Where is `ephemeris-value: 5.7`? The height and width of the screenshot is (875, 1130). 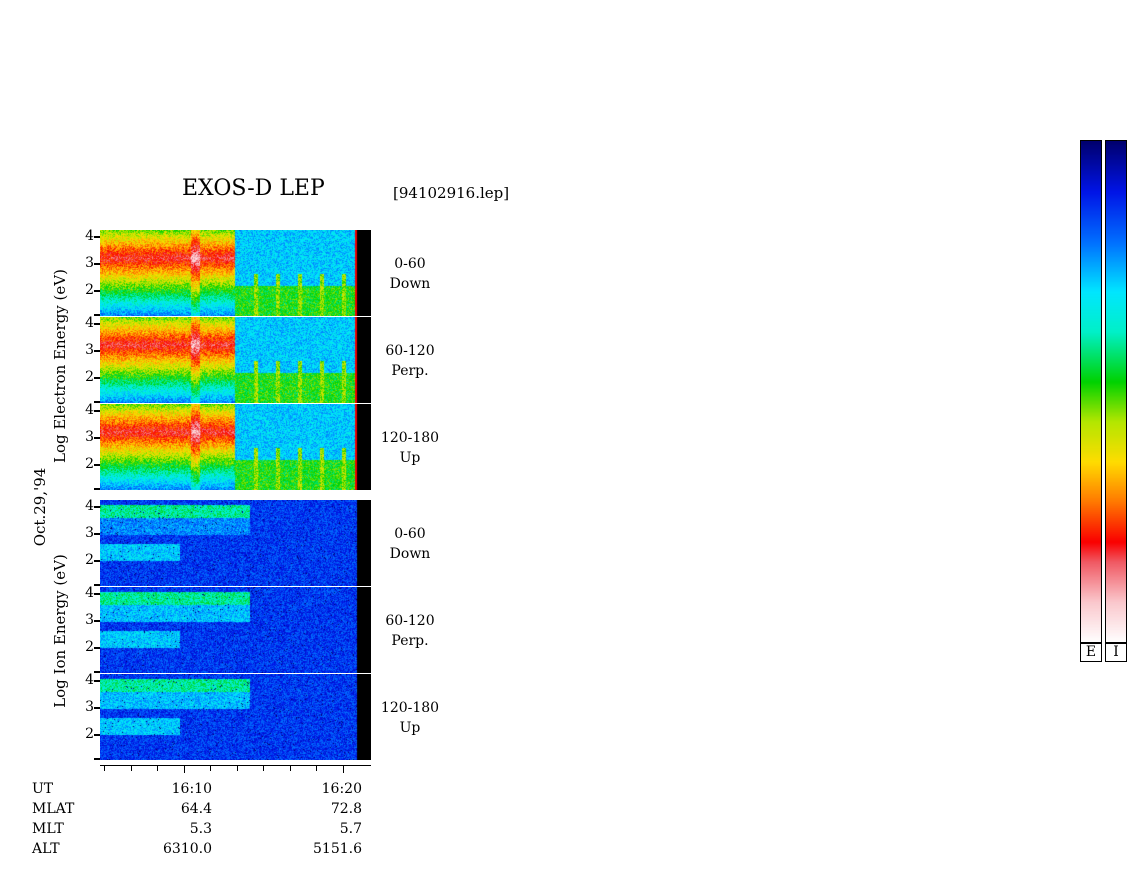 ephemeris-value: 5.7 is located at coordinates (350, 829).